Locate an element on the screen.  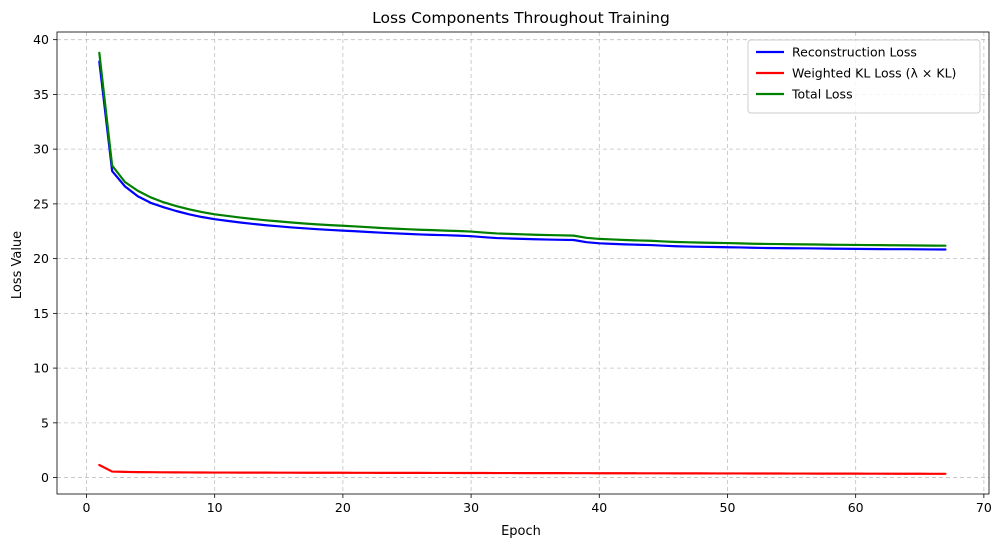
x-tick-label: 20 is located at coordinates (343, 507).